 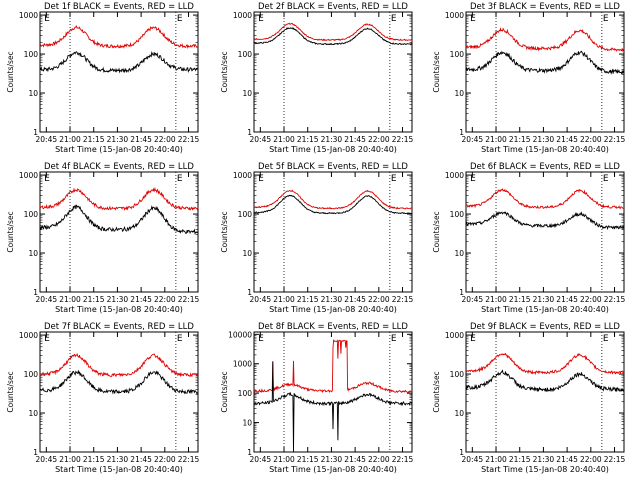 What do you see at coordinates (119, 7) in the screenshot?
I see `panel-title: Det 1f BLACK = Events, RED = LLD` at bounding box center [119, 7].